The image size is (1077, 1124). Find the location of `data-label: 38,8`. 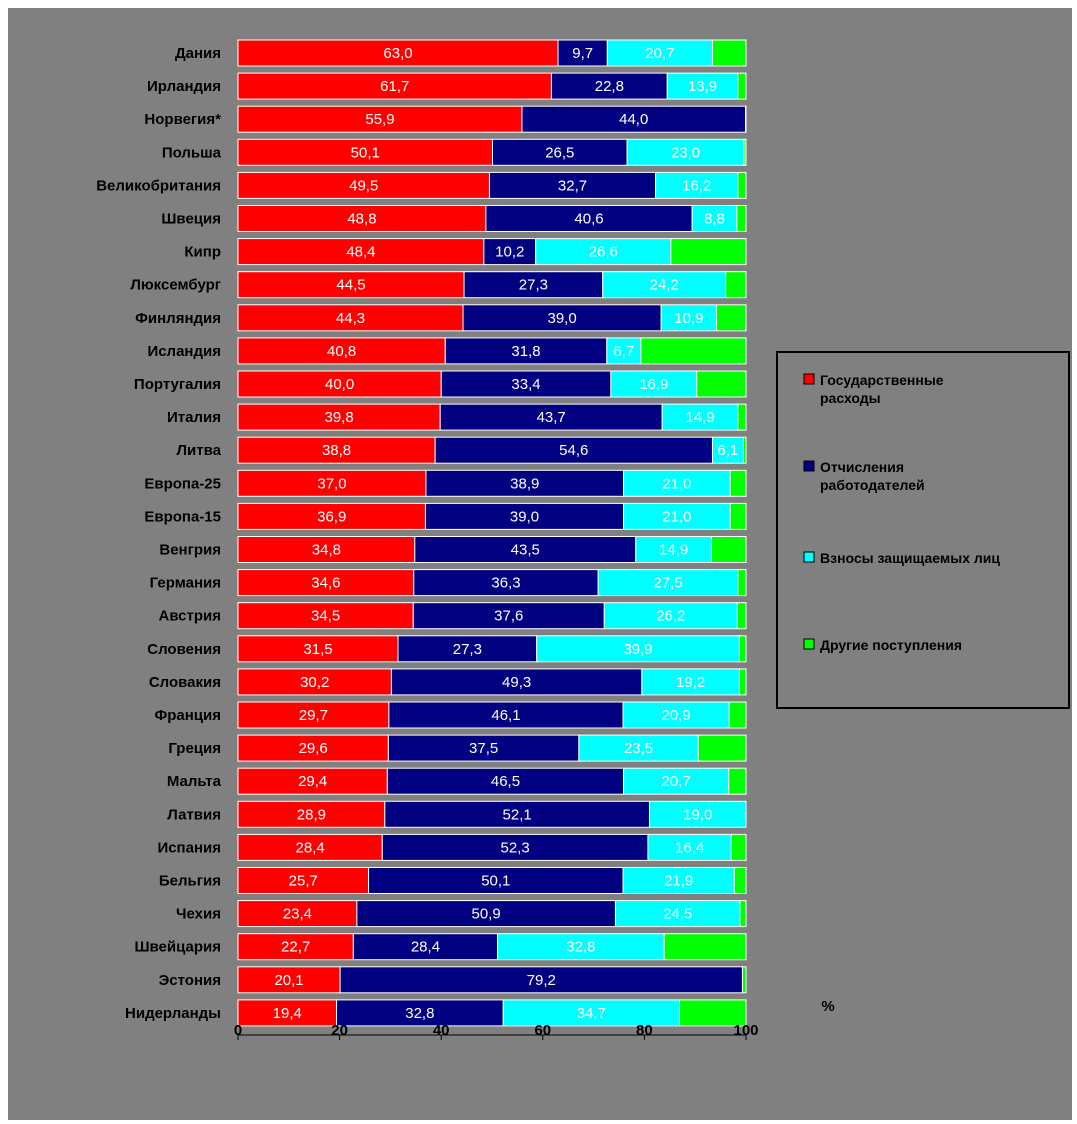

data-label: 38,8 is located at coordinates (336, 450).